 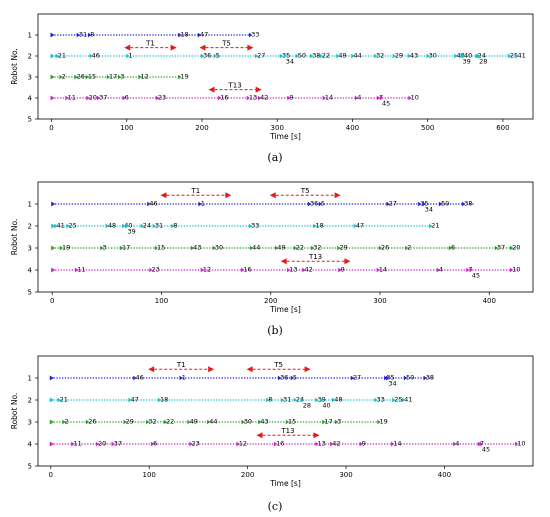 I want to click on visit-point-label: 43, so click(x=197, y=248).